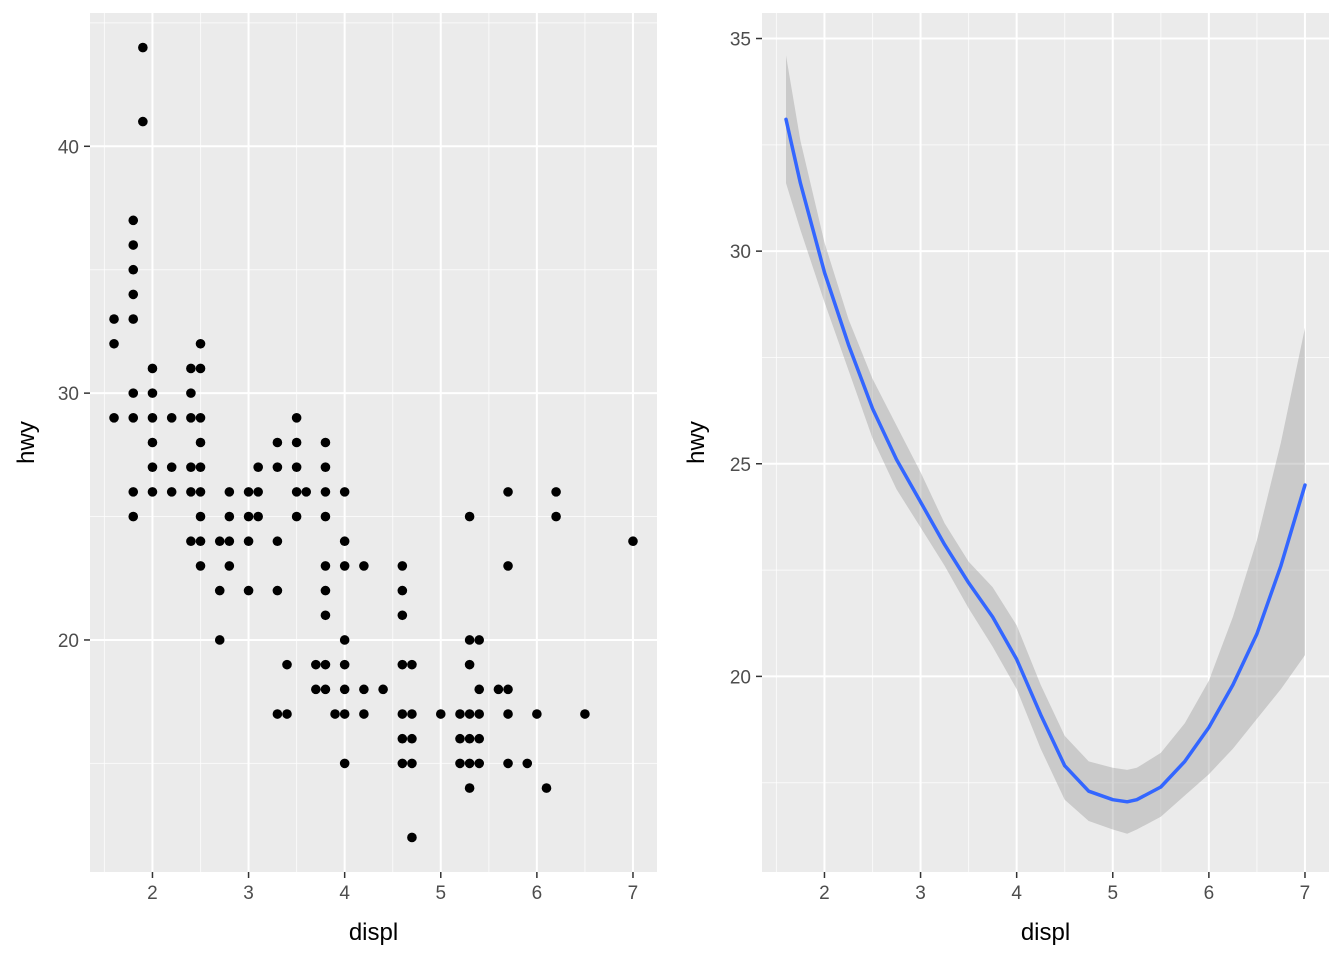 The image size is (1344, 960). Describe the element at coordinates (824, 893) in the screenshot. I see `x-tick-label: 2` at that location.